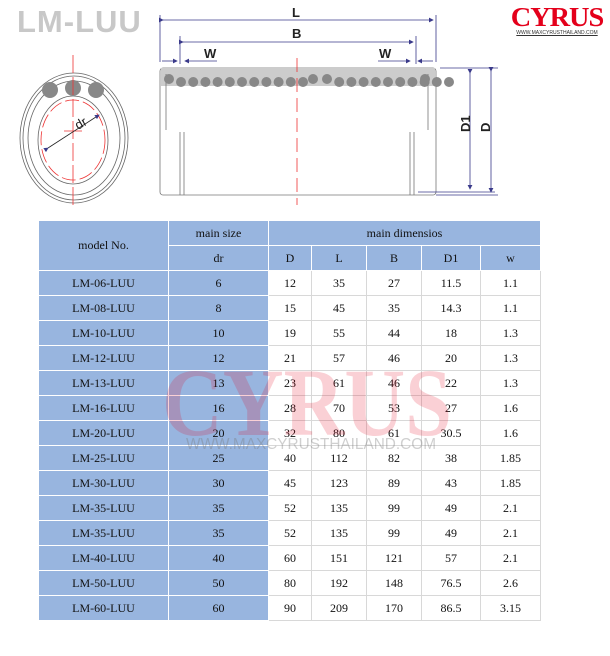  I want to click on value-cell: 50, so click(218, 583).